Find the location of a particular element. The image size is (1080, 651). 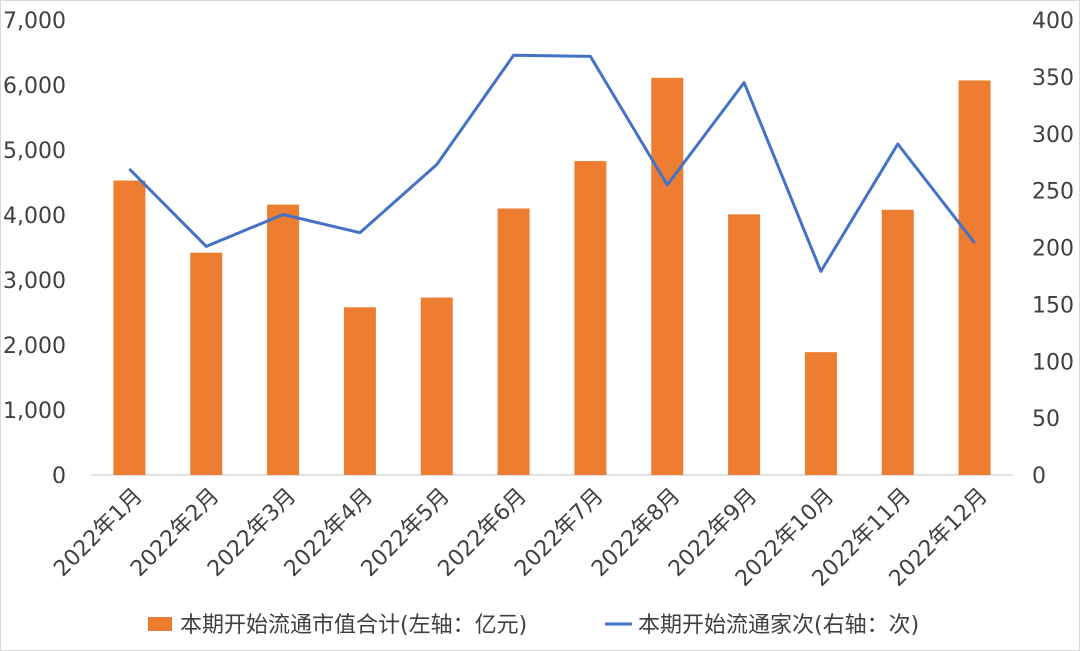

right-axis: 0 50 100 150 200 250 300 350 400 is located at coordinates (1053, 249).